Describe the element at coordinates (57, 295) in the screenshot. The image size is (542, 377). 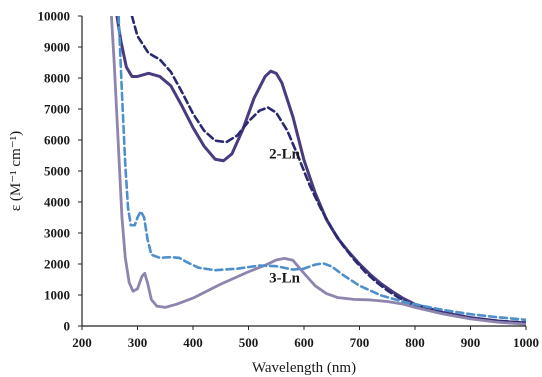
I see `y-tick-label: 1000` at that location.